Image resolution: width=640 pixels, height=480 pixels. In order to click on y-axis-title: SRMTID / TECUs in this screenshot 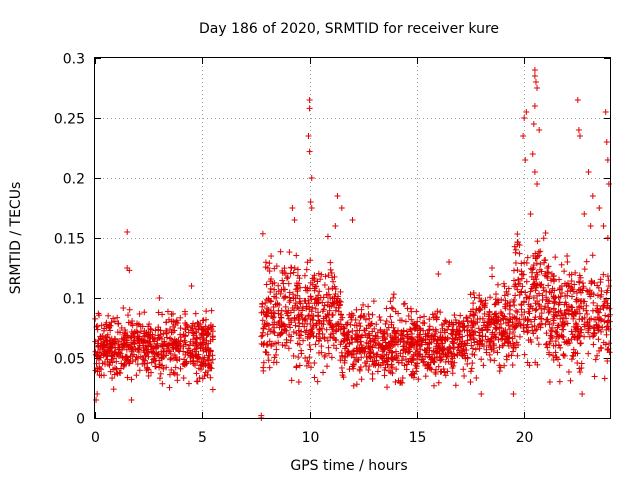, I will do `click(16, 238)`.